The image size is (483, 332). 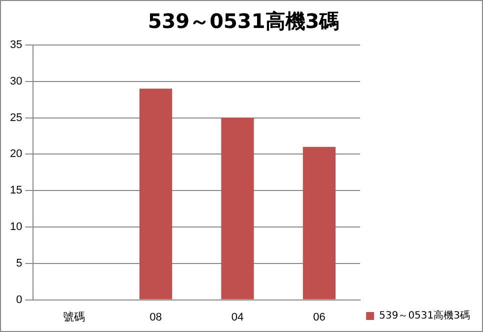 I want to click on y-tick-label: 15, so click(x=16, y=190).